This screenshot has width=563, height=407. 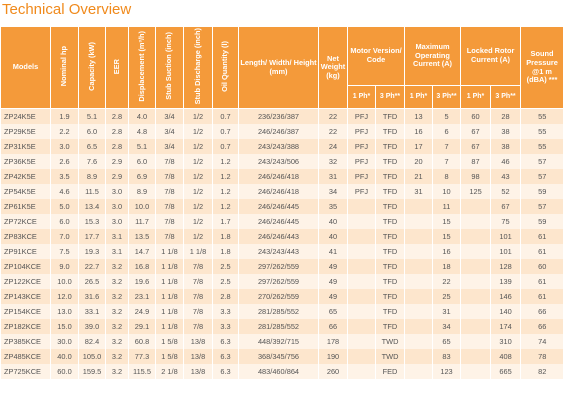 What do you see at coordinates (475, 191) in the screenshot?
I see `value-cell: 125` at bounding box center [475, 191].